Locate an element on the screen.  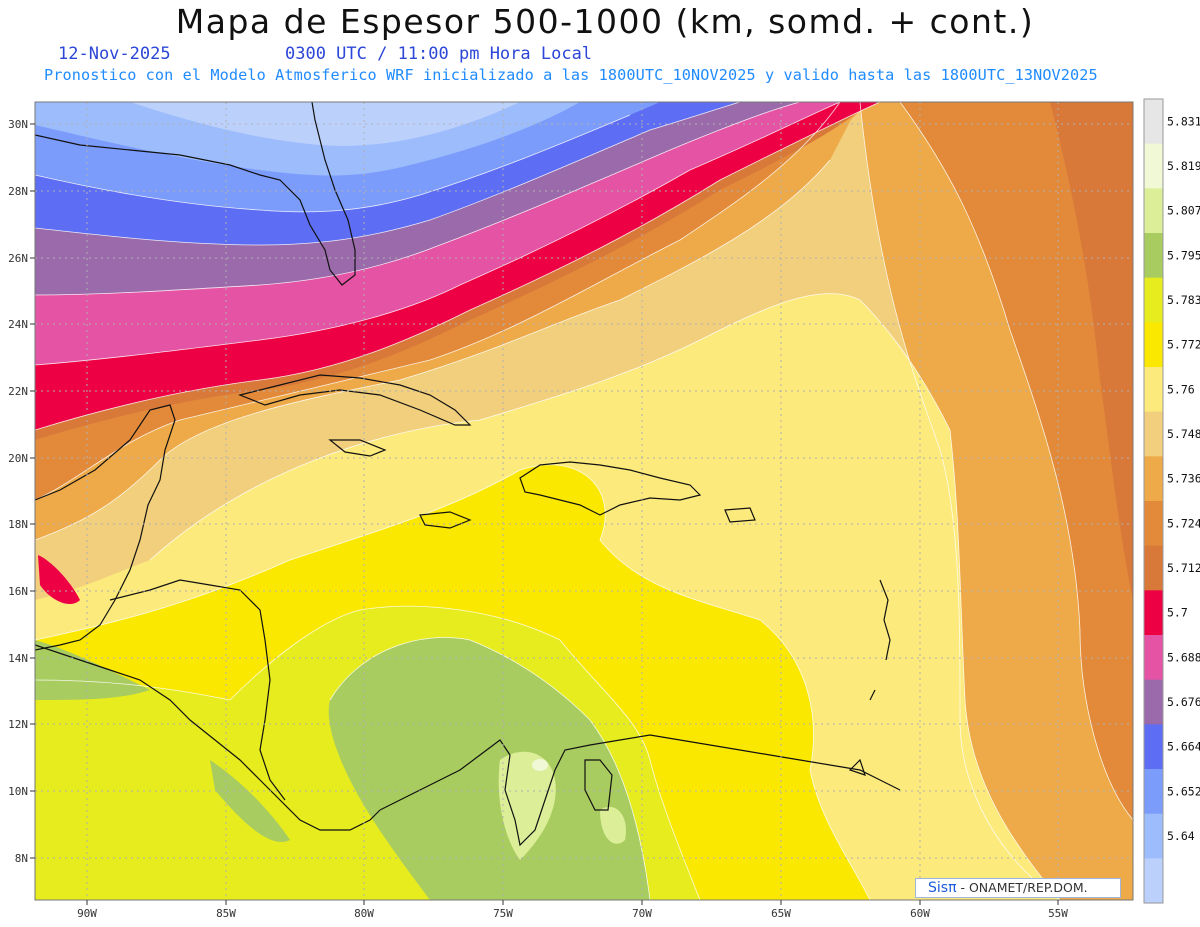
credit-text: - ONAMET/REP.DOM. is located at coordinates (1024, 887).